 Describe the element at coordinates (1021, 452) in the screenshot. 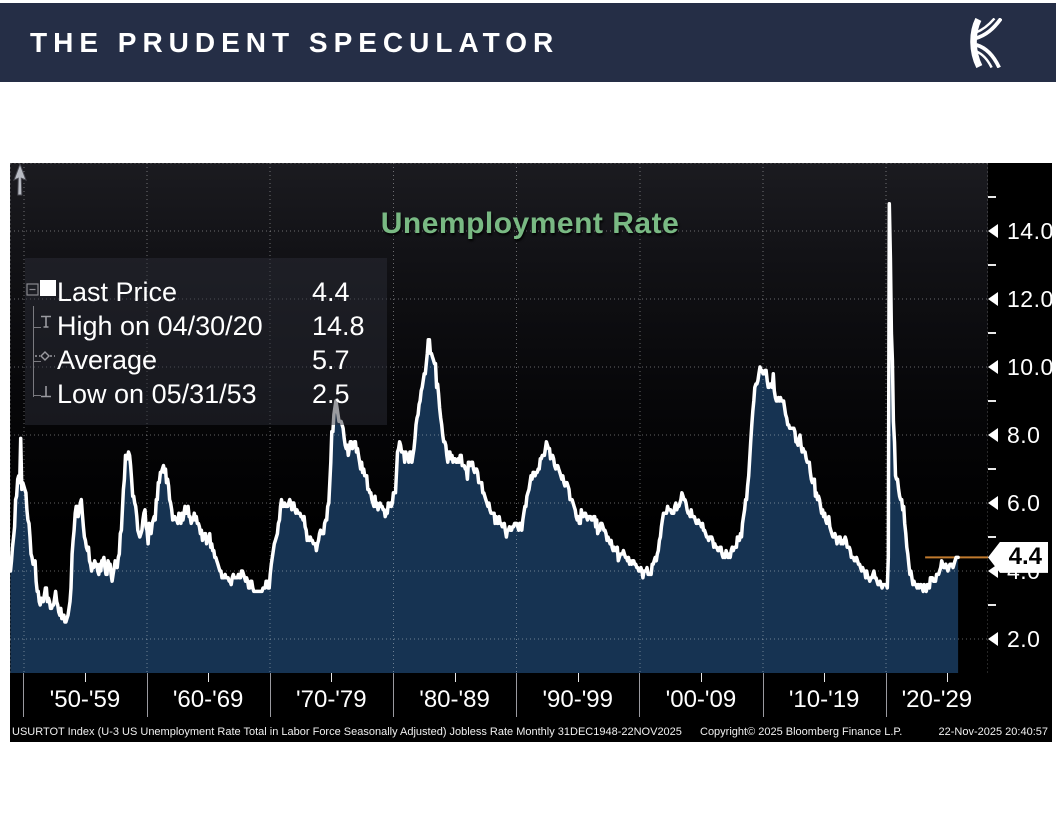

I see `price-axis: 4.4 14.012.010.08.06.04.02.0` at that location.